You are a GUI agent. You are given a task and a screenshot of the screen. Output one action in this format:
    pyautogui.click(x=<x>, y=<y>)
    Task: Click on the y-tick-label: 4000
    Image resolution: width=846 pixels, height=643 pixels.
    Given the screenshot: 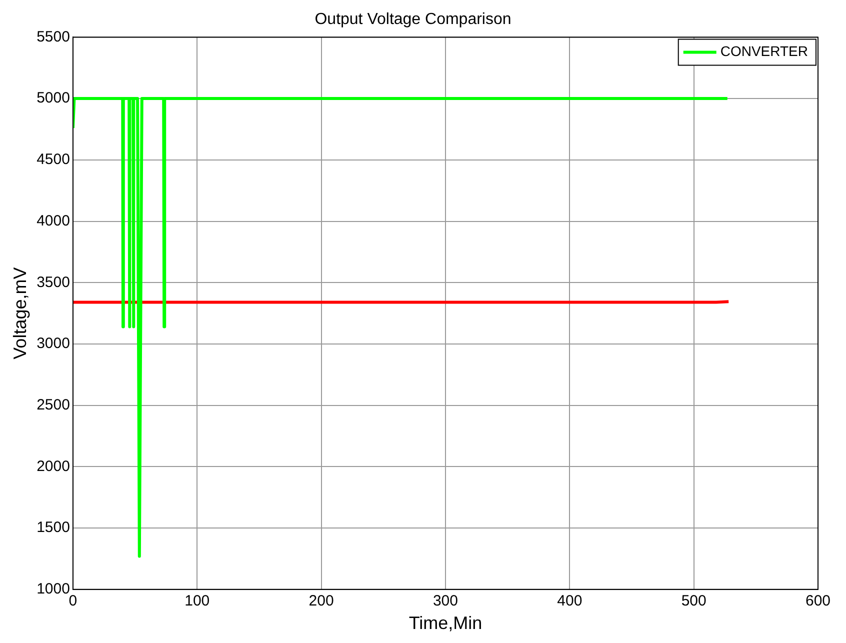 What is the action you would take?
    pyautogui.click(x=53, y=221)
    